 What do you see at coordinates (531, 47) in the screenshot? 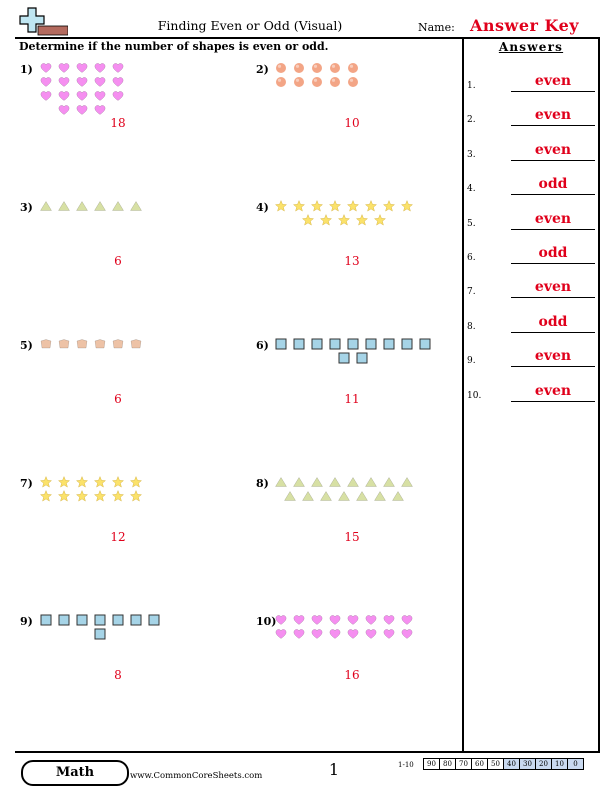
I see `answers-header: Answers` at bounding box center [531, 47].